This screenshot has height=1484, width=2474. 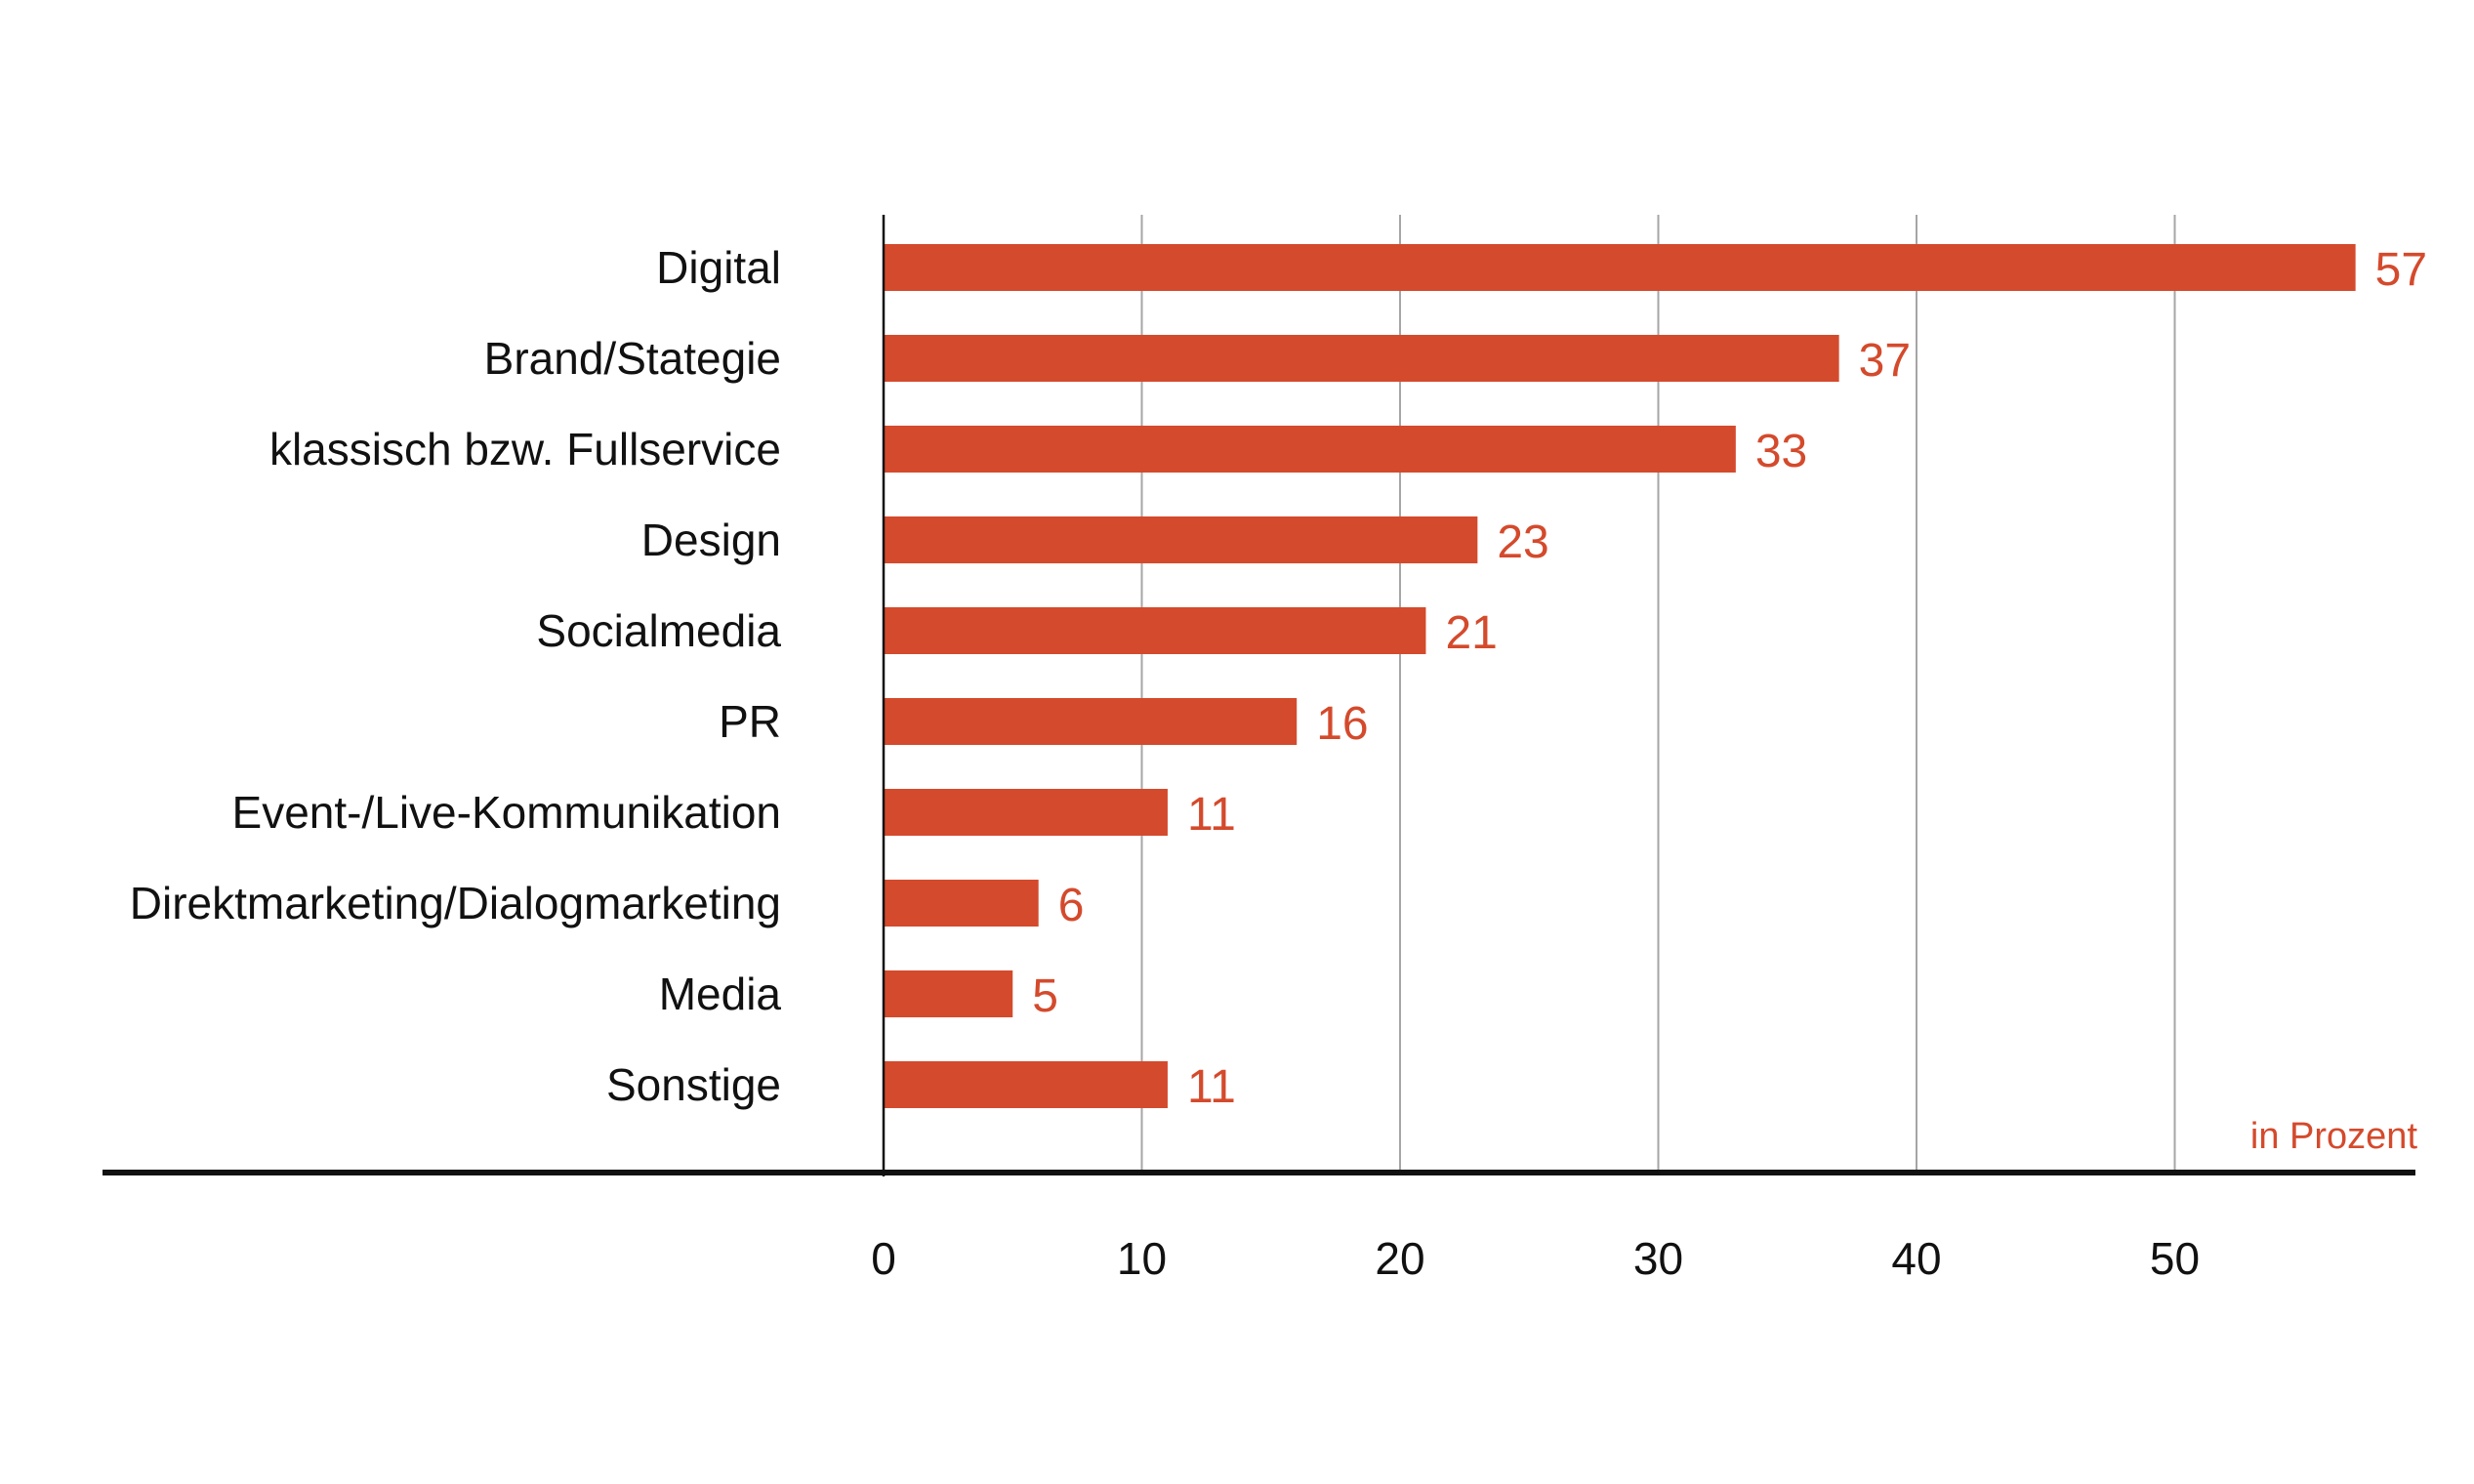 I want to click on value-label: 6, so click(x=1071, y=906).